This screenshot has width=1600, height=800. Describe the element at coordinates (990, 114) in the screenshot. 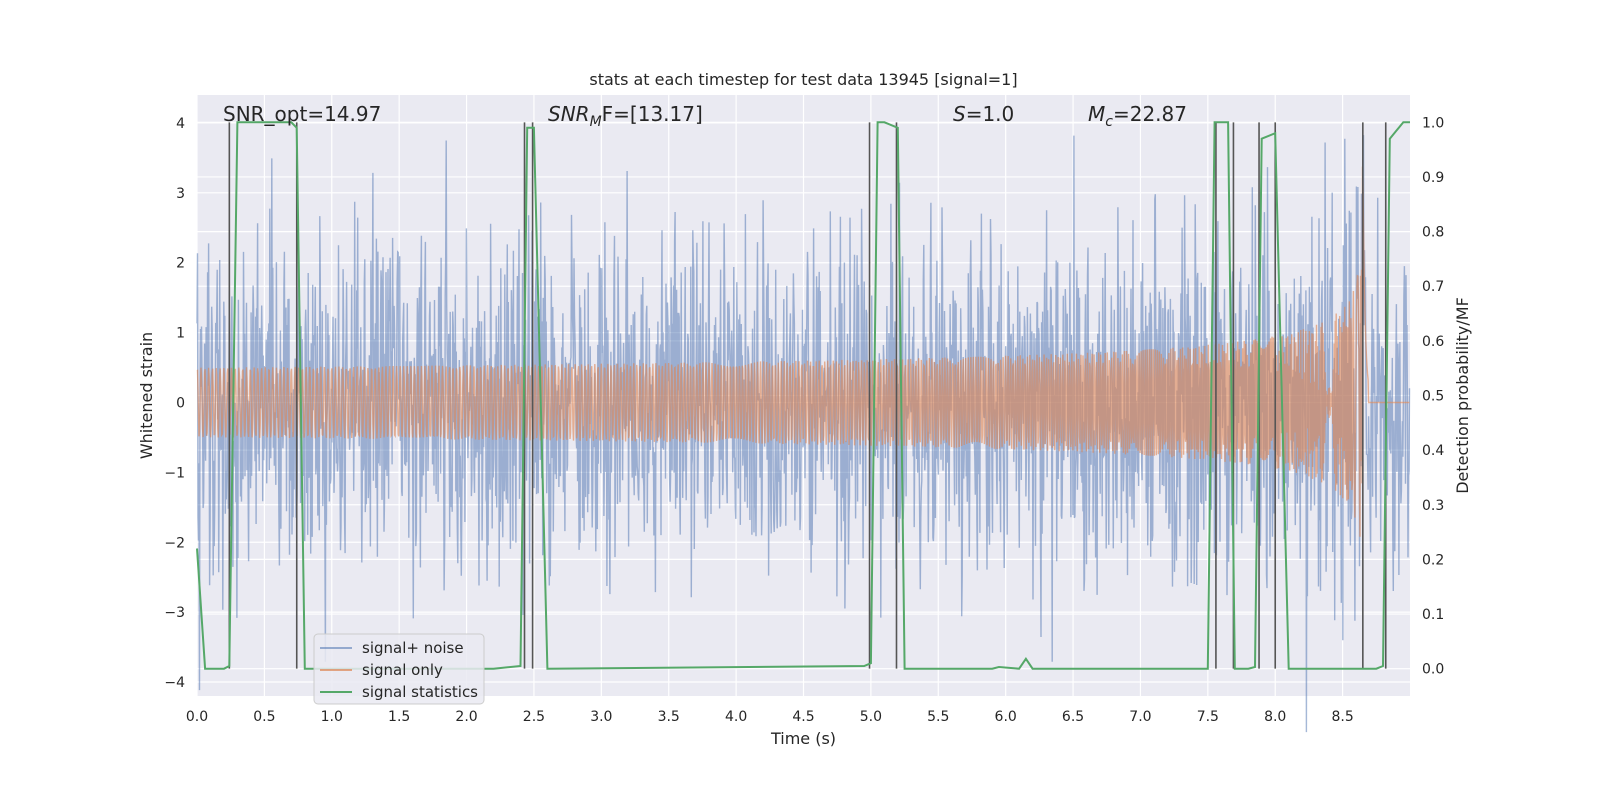

I see `annotation-s-rest: =1.0` at that location.